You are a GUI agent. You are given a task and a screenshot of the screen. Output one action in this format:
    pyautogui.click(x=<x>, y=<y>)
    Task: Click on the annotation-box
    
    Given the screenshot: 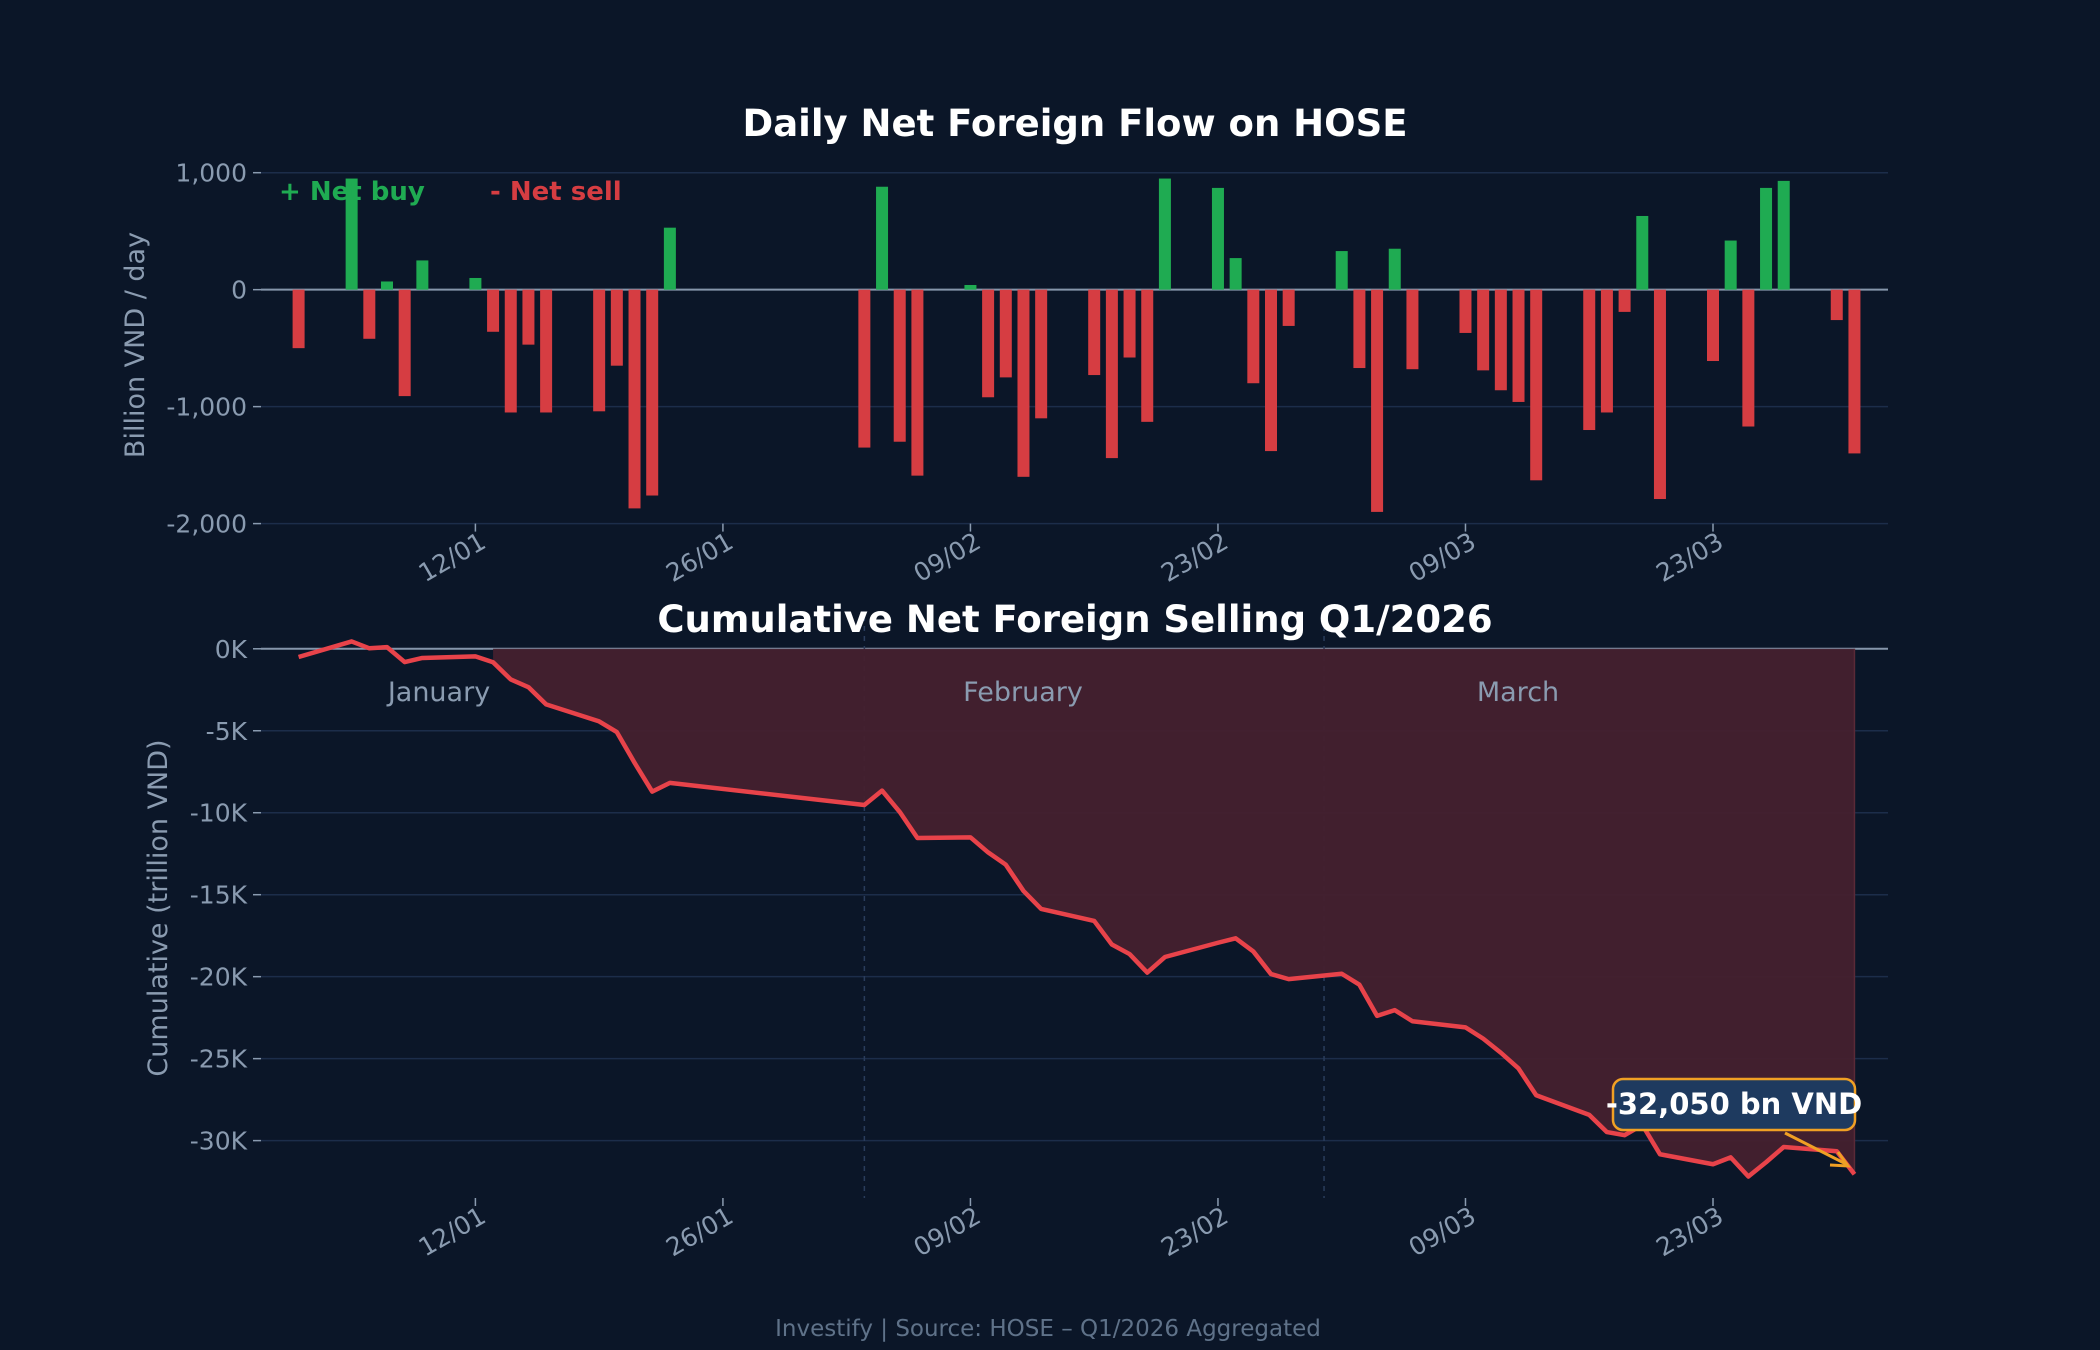 What is the action you would take?
    pyautogui.click(x=1734, y=1104)
    